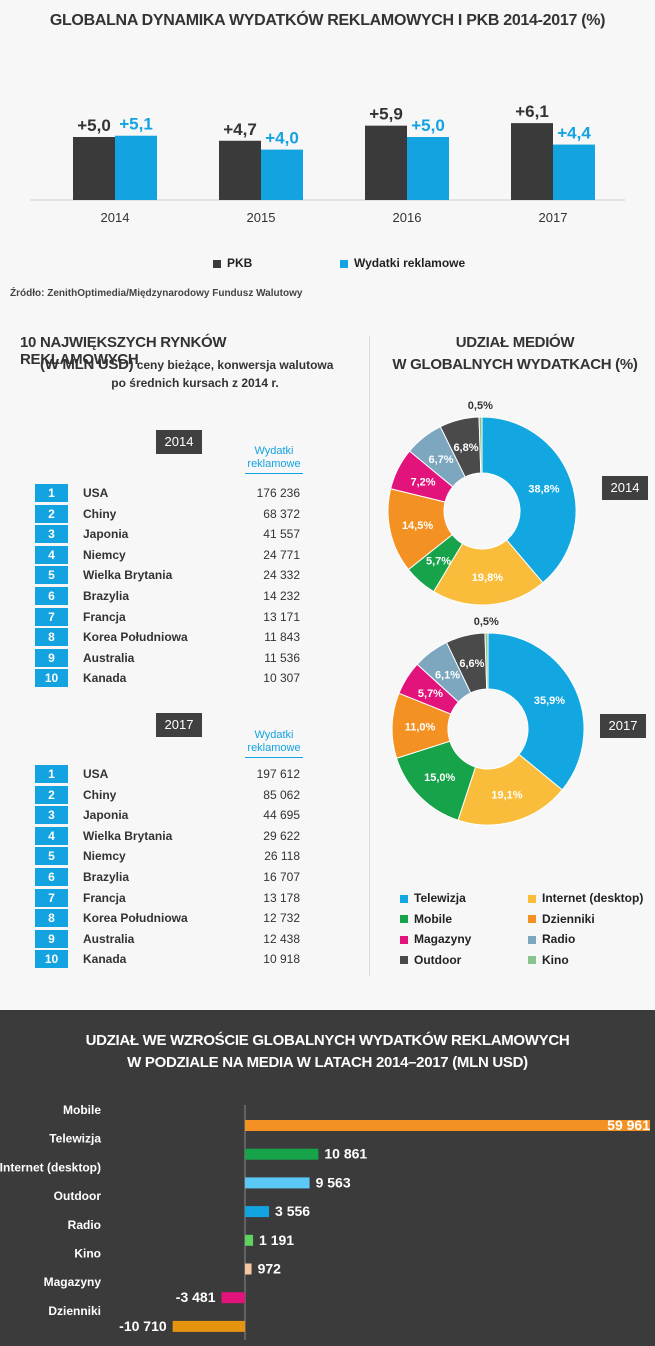 This screenshot has height=1346, width=655. What do you see at coordinates (104, 897) in the screenshot?
I see `country-name: Francja` at bounding box center [104, 897].